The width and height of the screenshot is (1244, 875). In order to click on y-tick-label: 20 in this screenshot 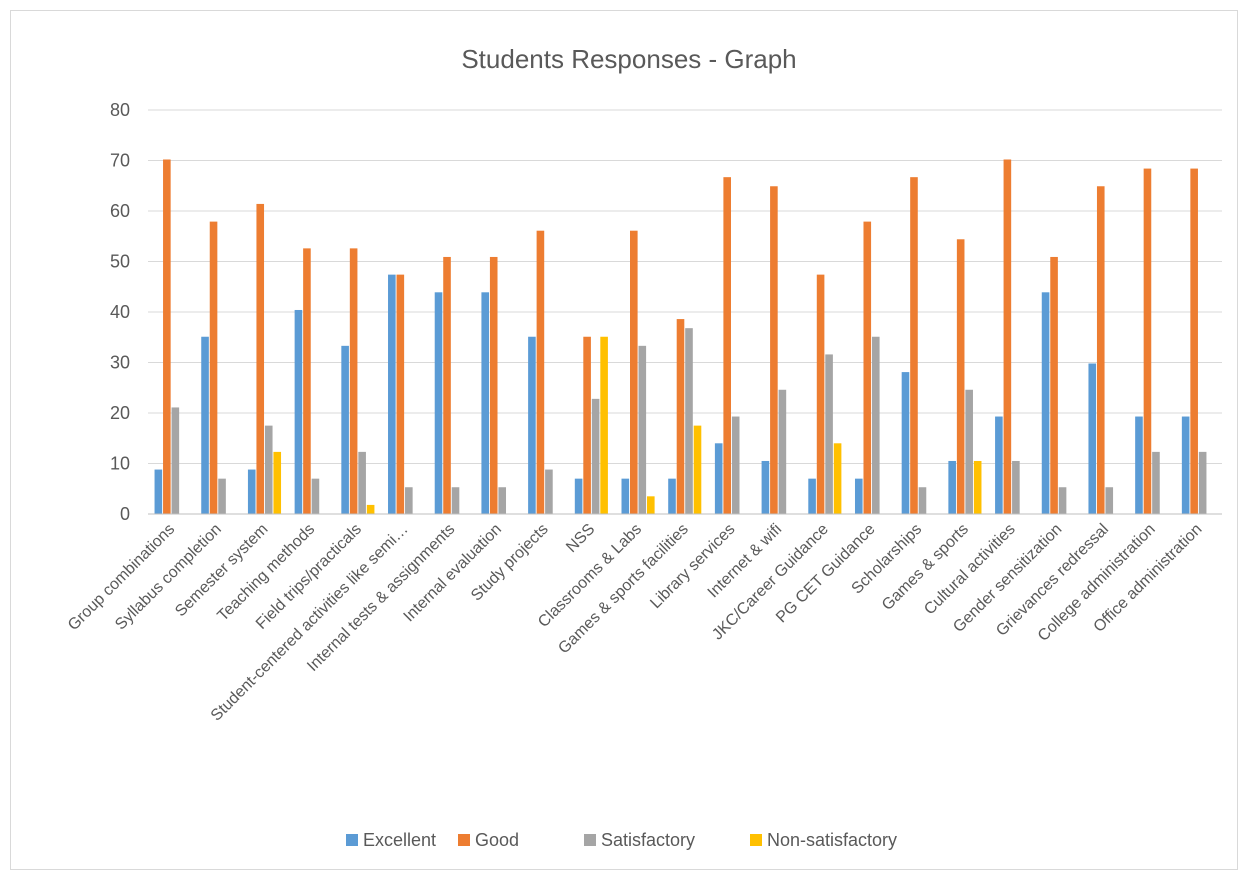, I will do `click(120, 413)`.